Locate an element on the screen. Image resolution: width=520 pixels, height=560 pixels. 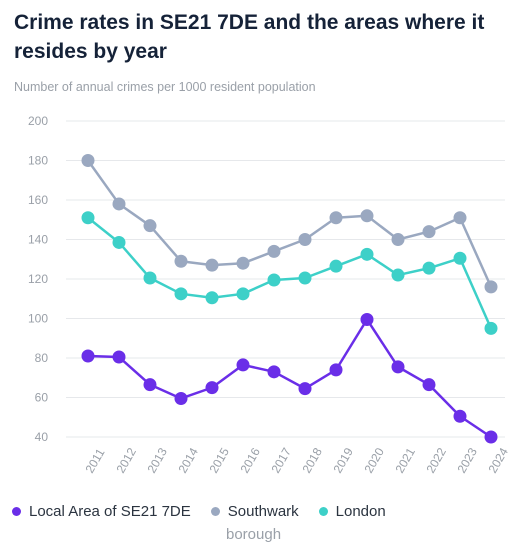
x-tick-label: 2024 is located at coordinates (498, 460).